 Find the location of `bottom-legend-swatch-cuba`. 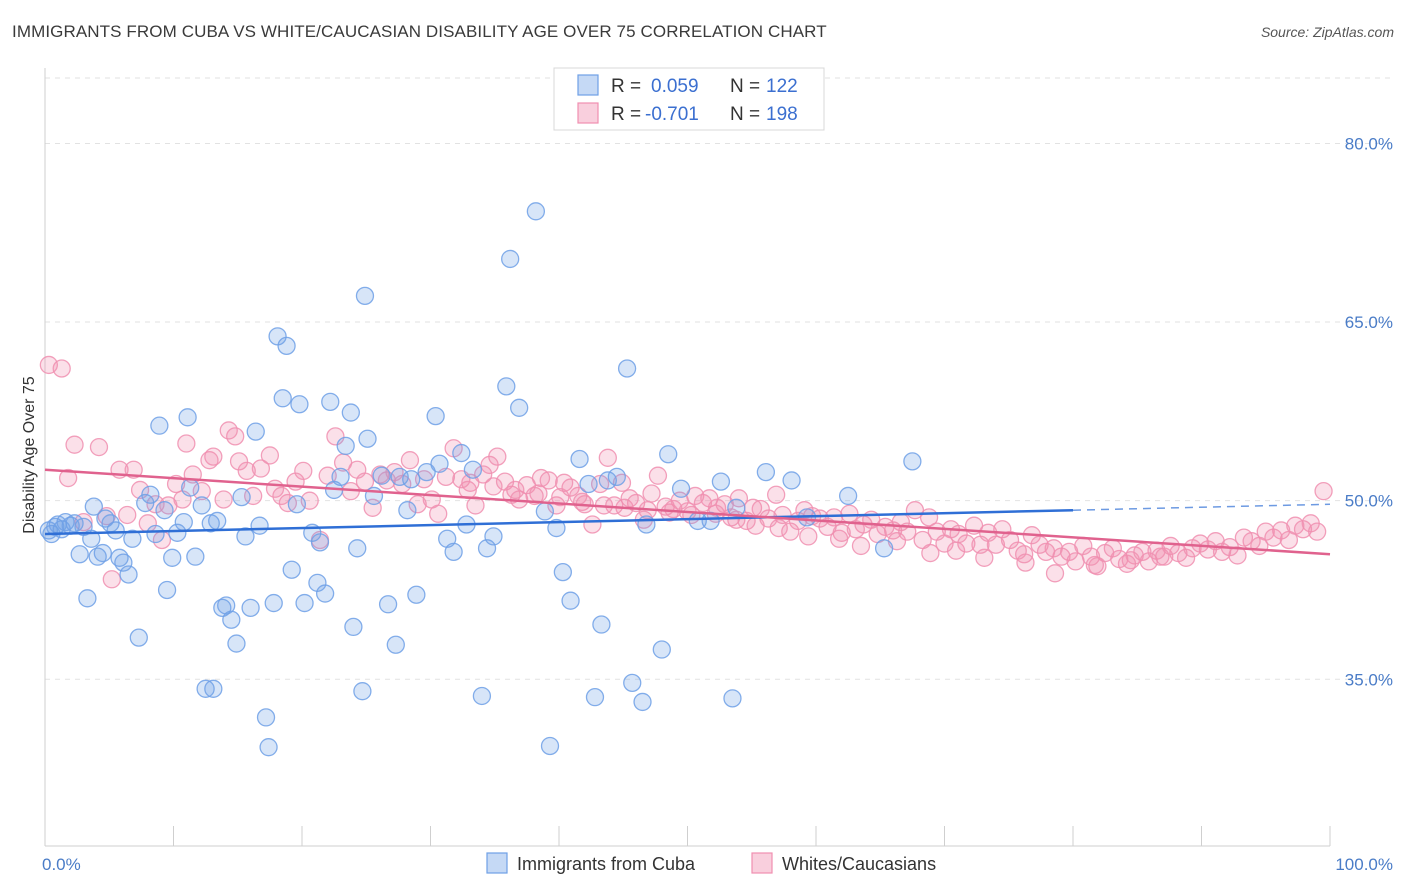

bottom-legend-swatch-cuba is located at coordinates (497, 863).